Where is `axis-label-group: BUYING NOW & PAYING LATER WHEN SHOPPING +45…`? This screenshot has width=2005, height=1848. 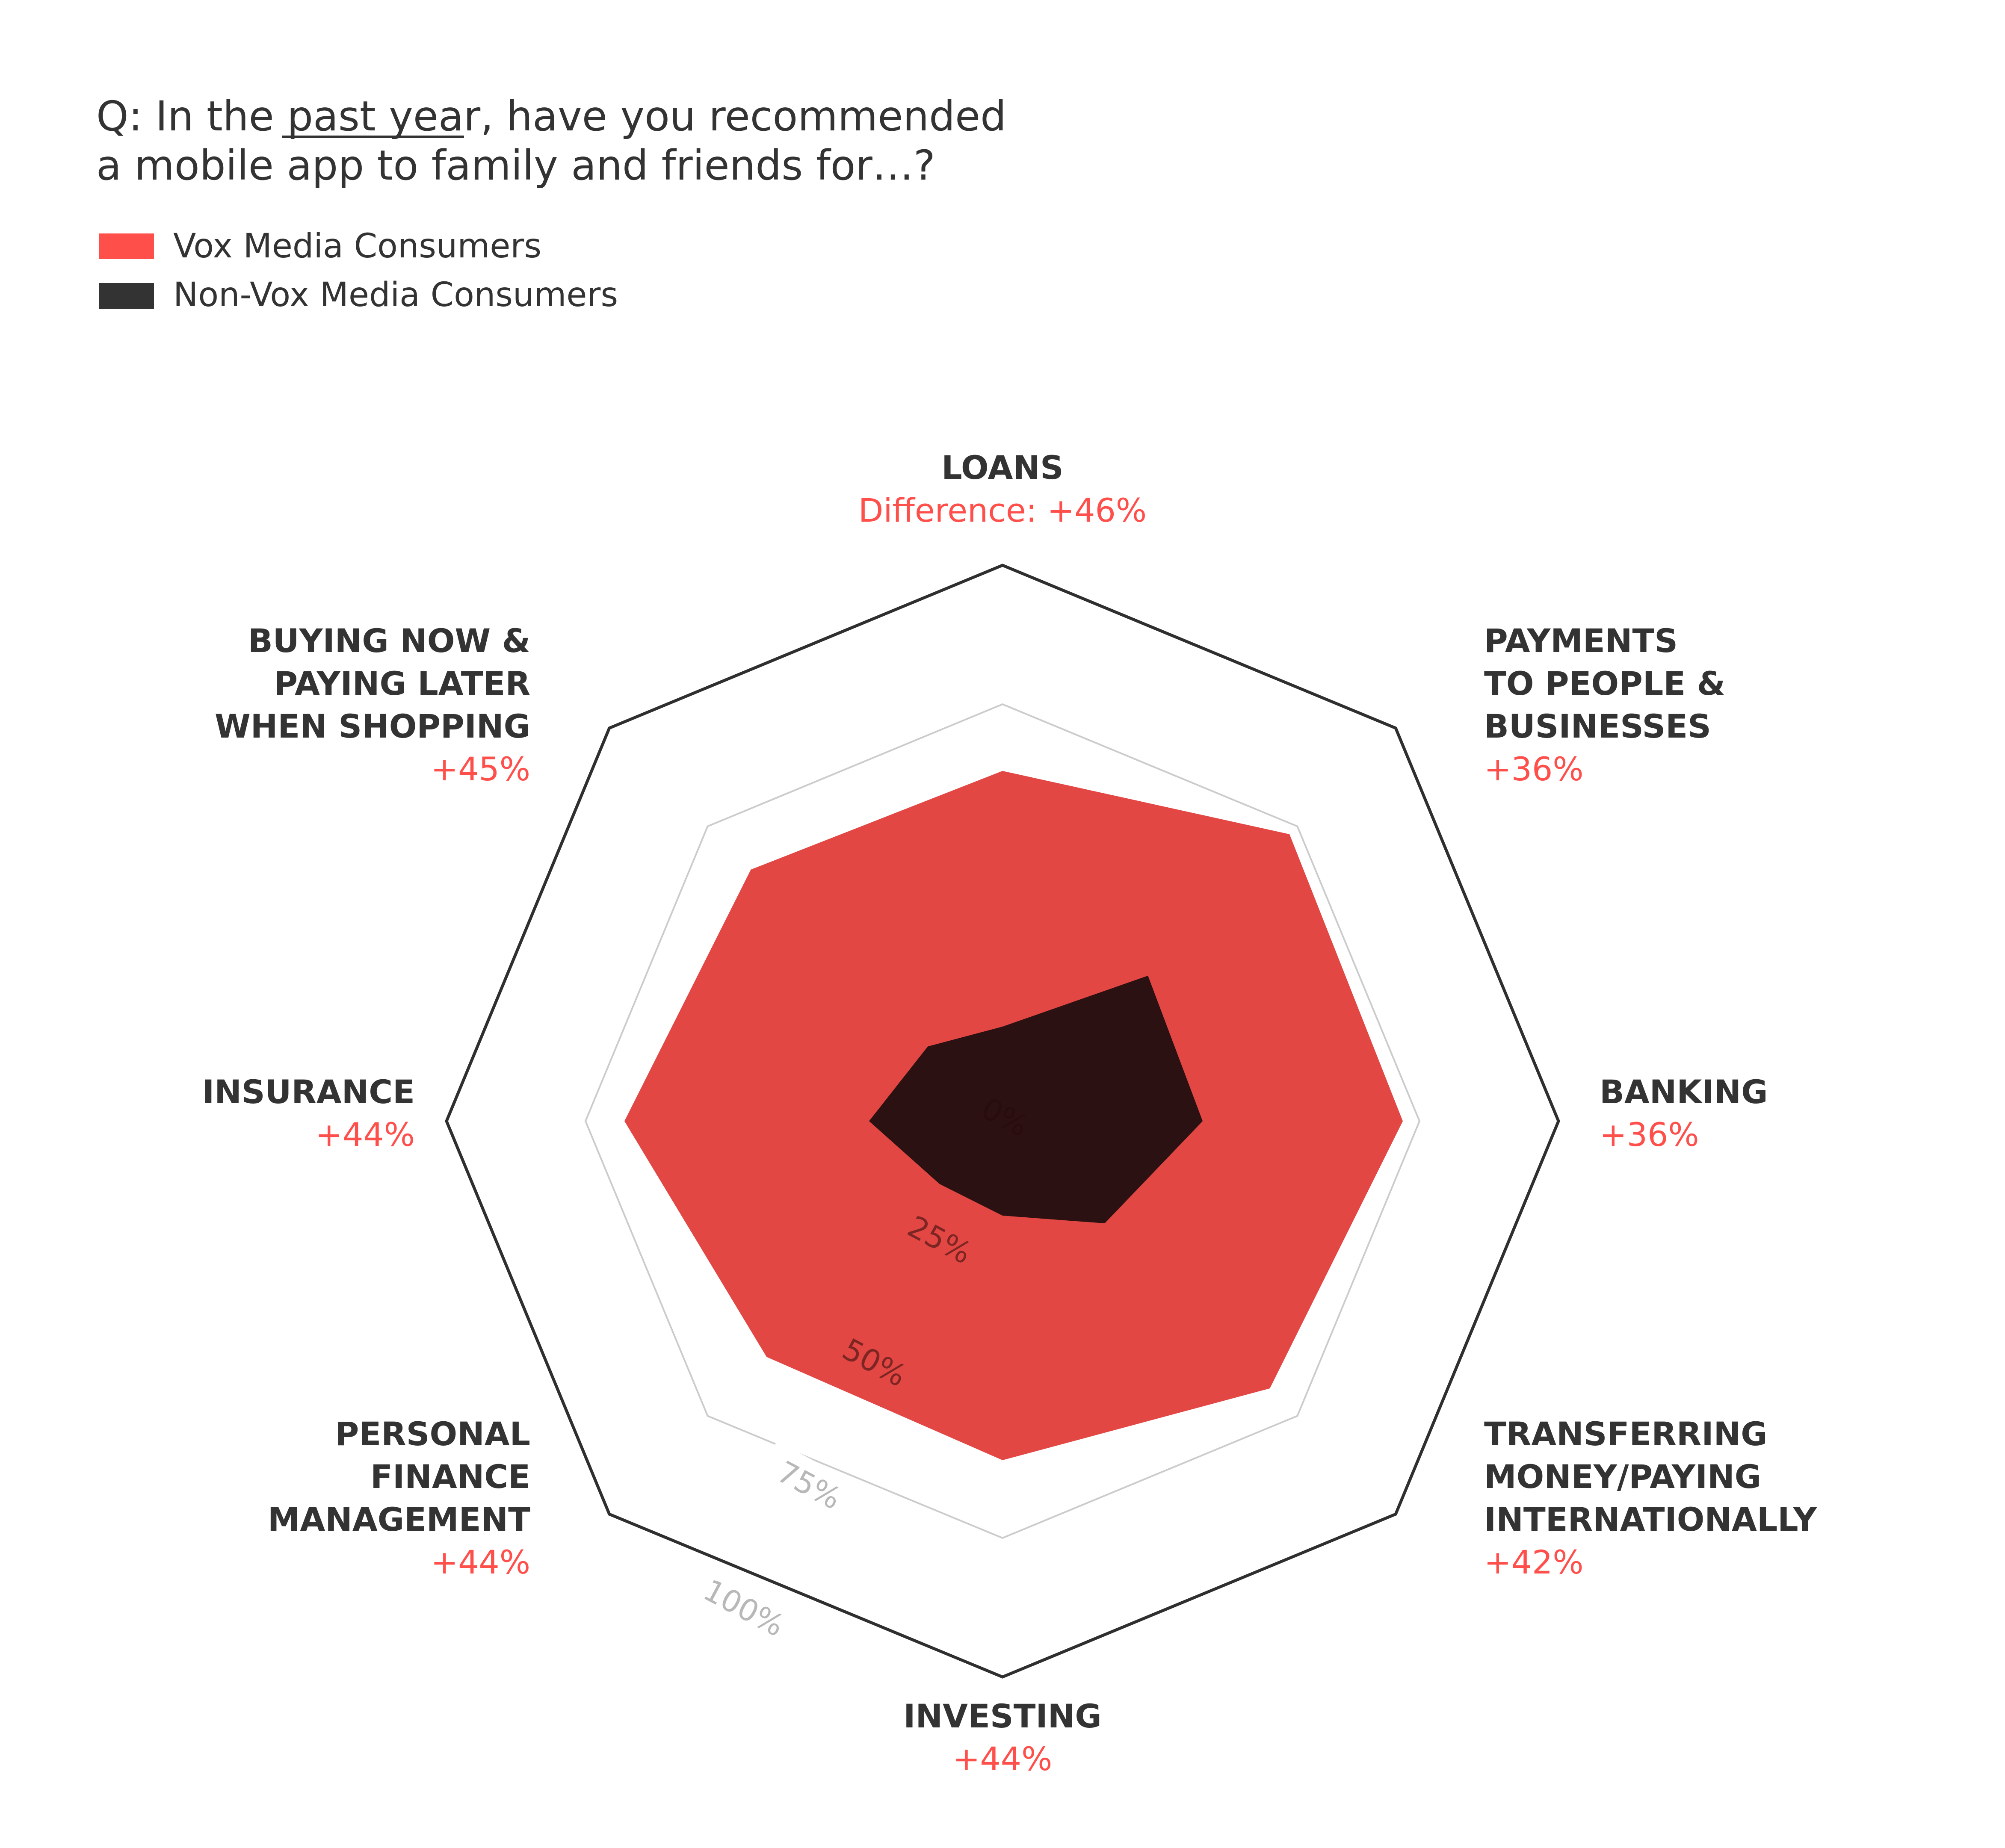
axis-label-group: BUYING NOW & PAYING LATER WHEN SHOPPING +45… is located at coordinates (372, 705).